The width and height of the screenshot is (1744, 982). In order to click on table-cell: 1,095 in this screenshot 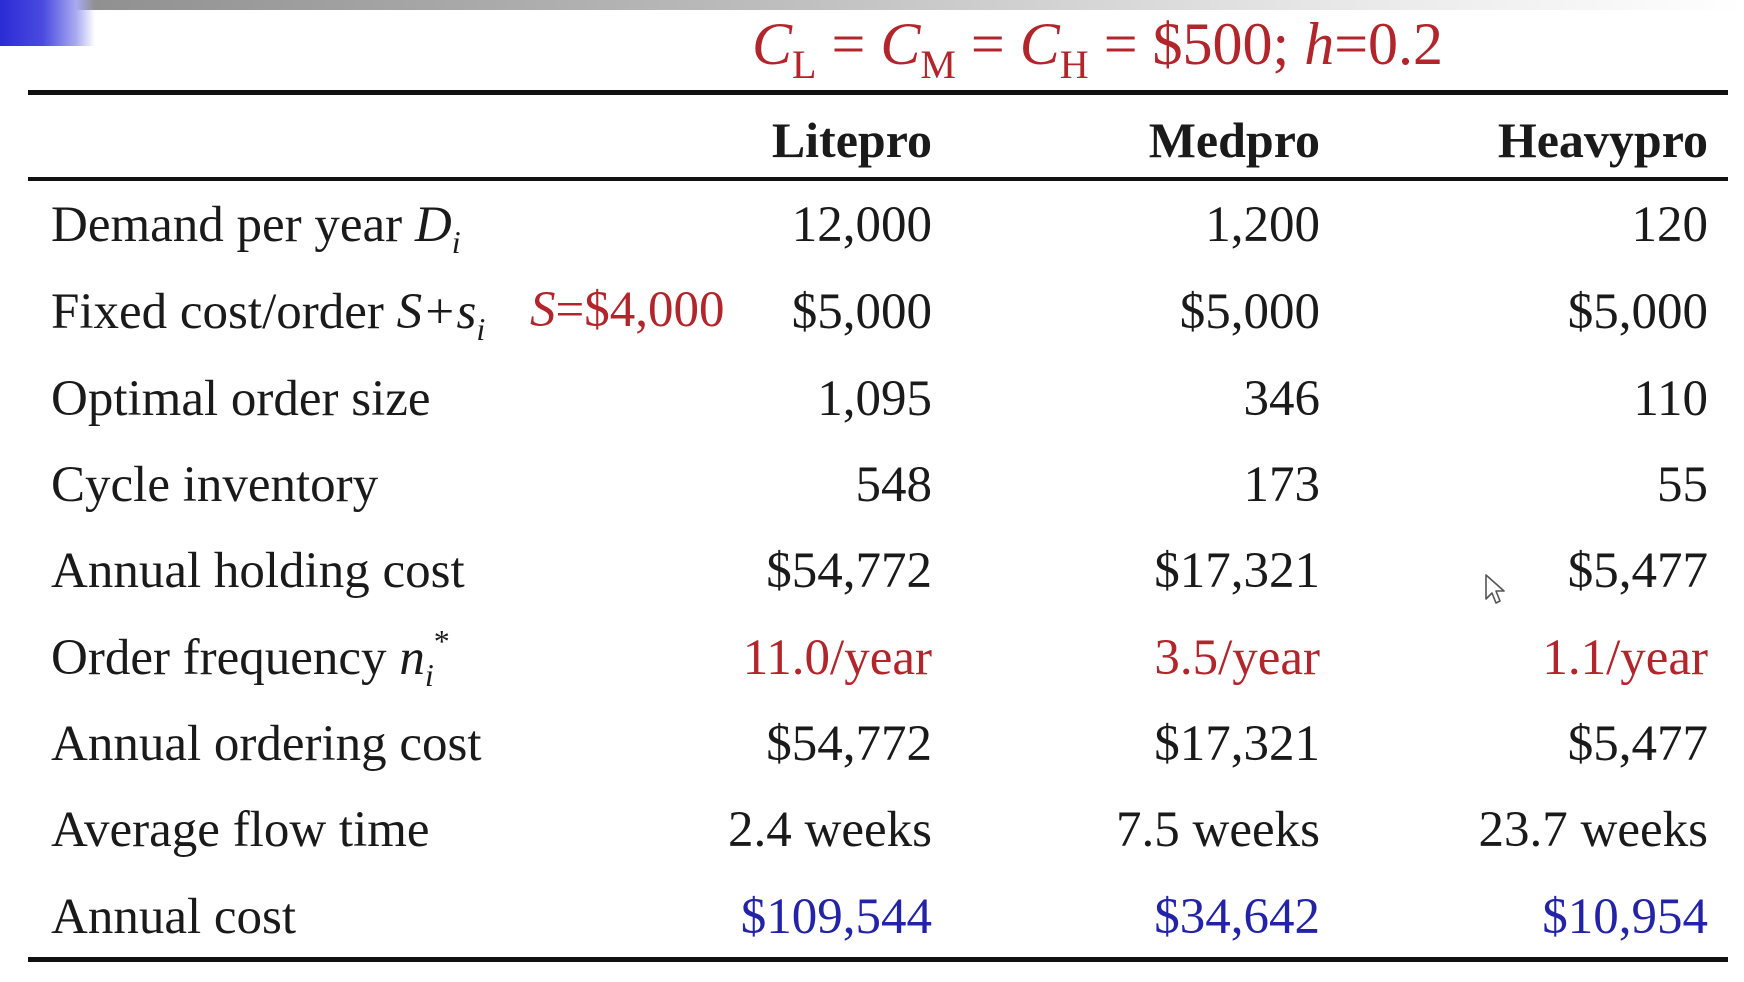, I will do `click(874, 399)`.